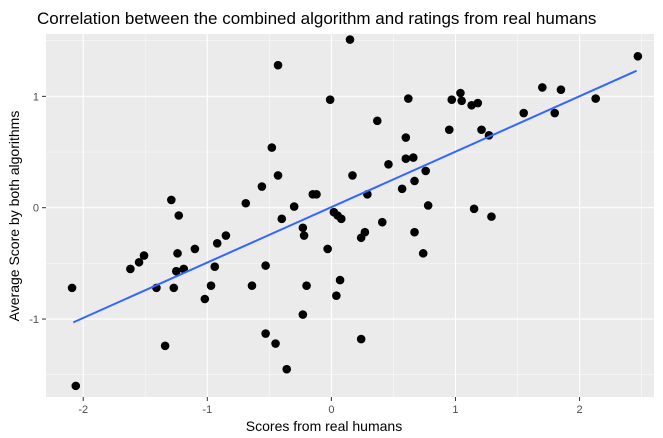 The height and width of the screenshot is (438, 663). I want to click on x-tick-label: 0, so click(331, 410).